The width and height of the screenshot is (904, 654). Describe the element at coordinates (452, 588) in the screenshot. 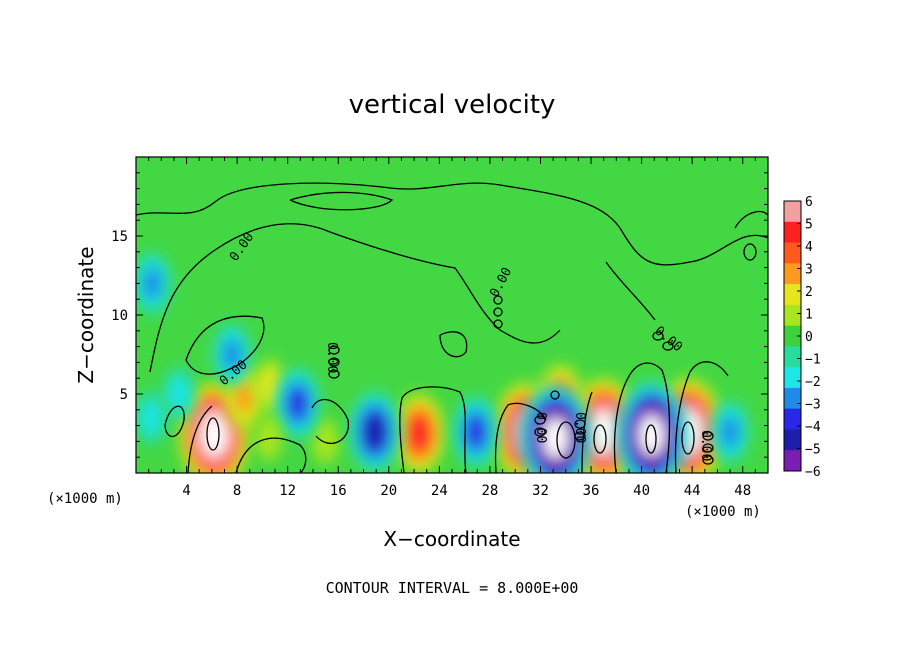

I see `contour-interval-note: CONTOUR INTERVAL = 8.000E+00` at that location.